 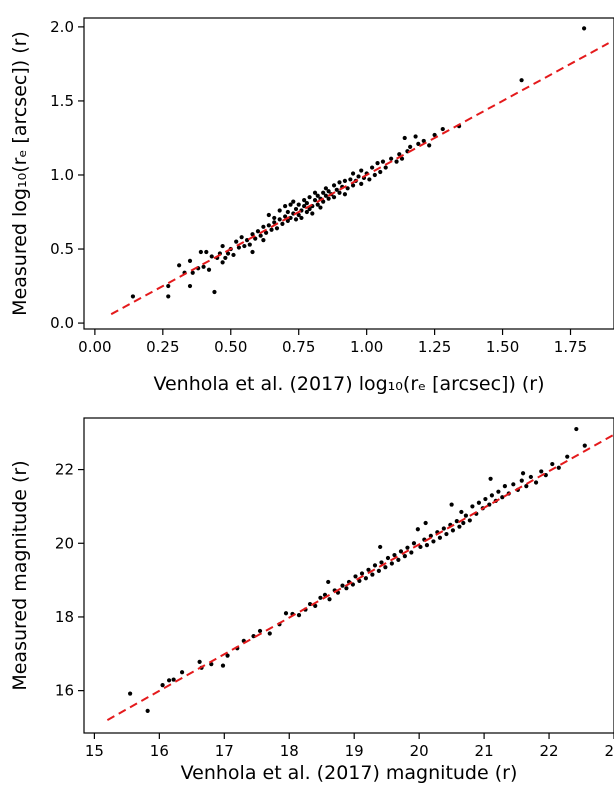 I want to click on x-tick-label: 22, so click(x=549, y=751).